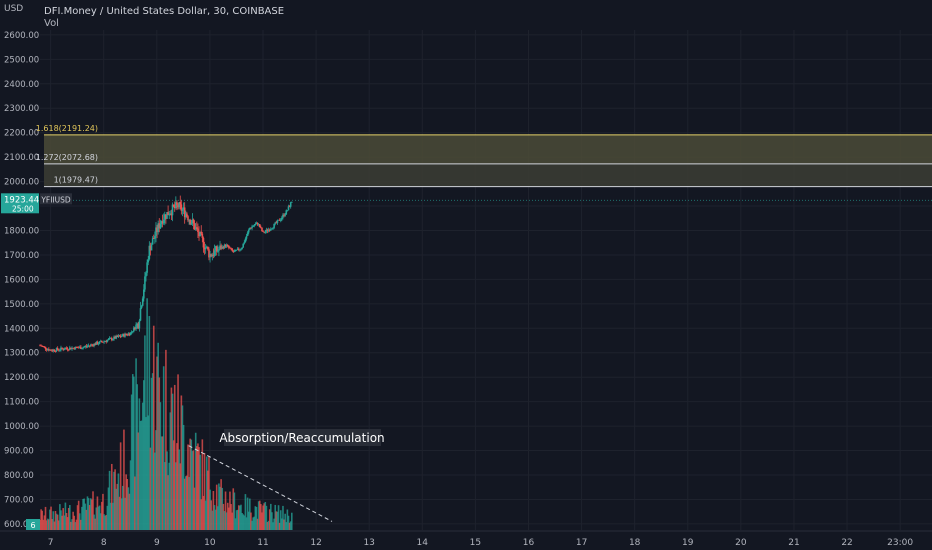 This screenshot has width=932, height=550. What do you see at coordinates (33, 524) in the screenshot?
I see `volume-tag` at bounding box center [33, 524].